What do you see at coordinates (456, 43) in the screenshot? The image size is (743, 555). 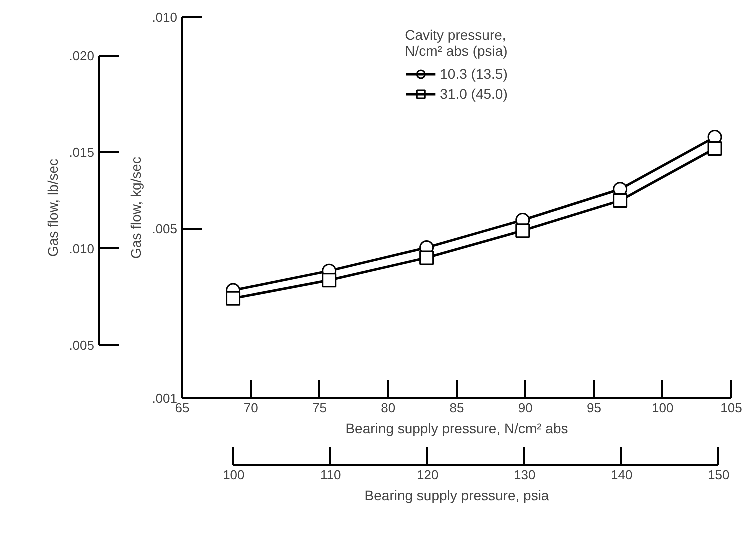 I see `legend-title: Cavity pressure, N/cm² abs (psia)` at bounding box center [456, 43].